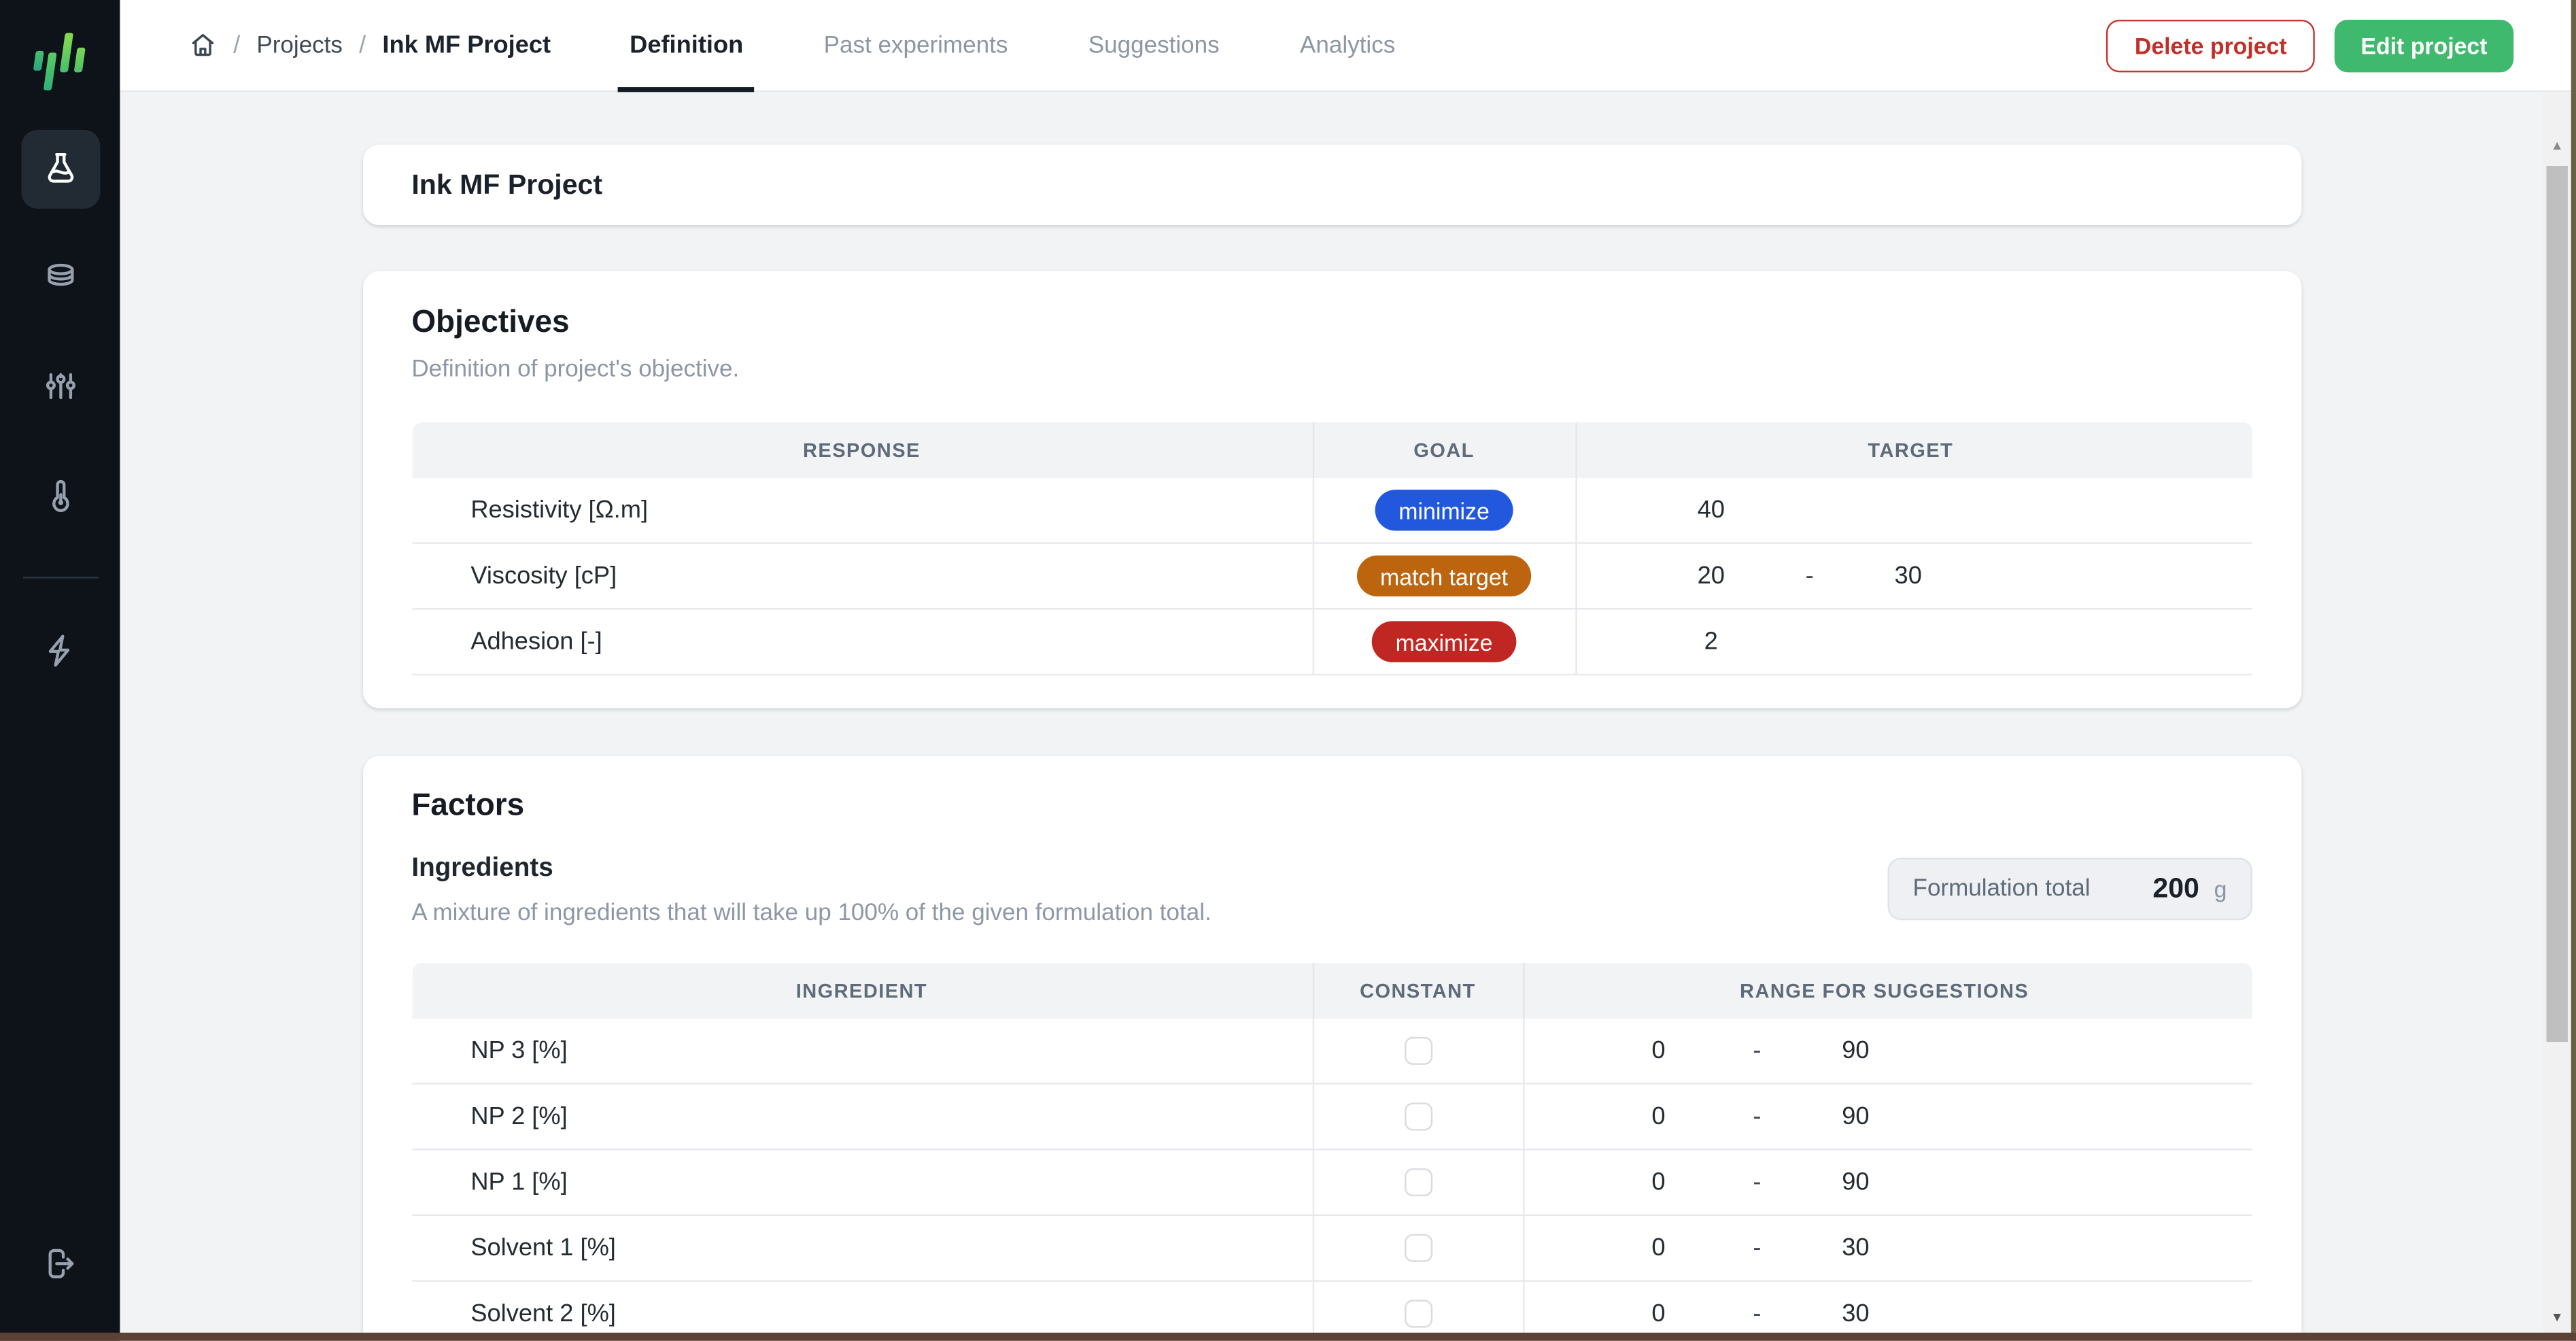  Describe the element at coordinates (543, 576) in the screenshot. I see `response-cell: Viscosity [cP]` at that location.